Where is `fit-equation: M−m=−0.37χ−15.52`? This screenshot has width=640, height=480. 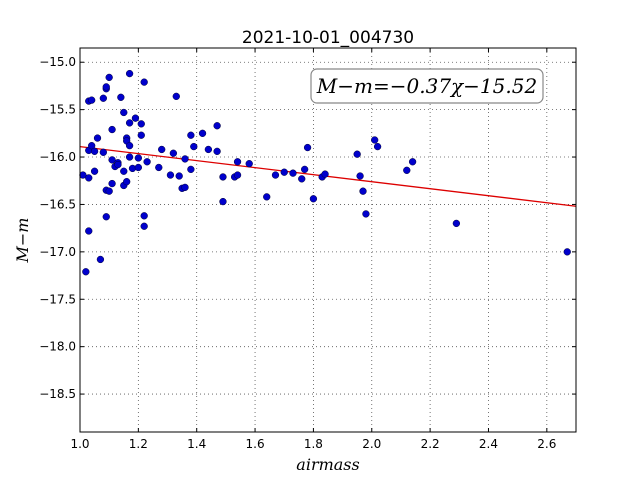
fit-equation: M−m=−0.37χ−15.52 is located at coordinates (426, 86).